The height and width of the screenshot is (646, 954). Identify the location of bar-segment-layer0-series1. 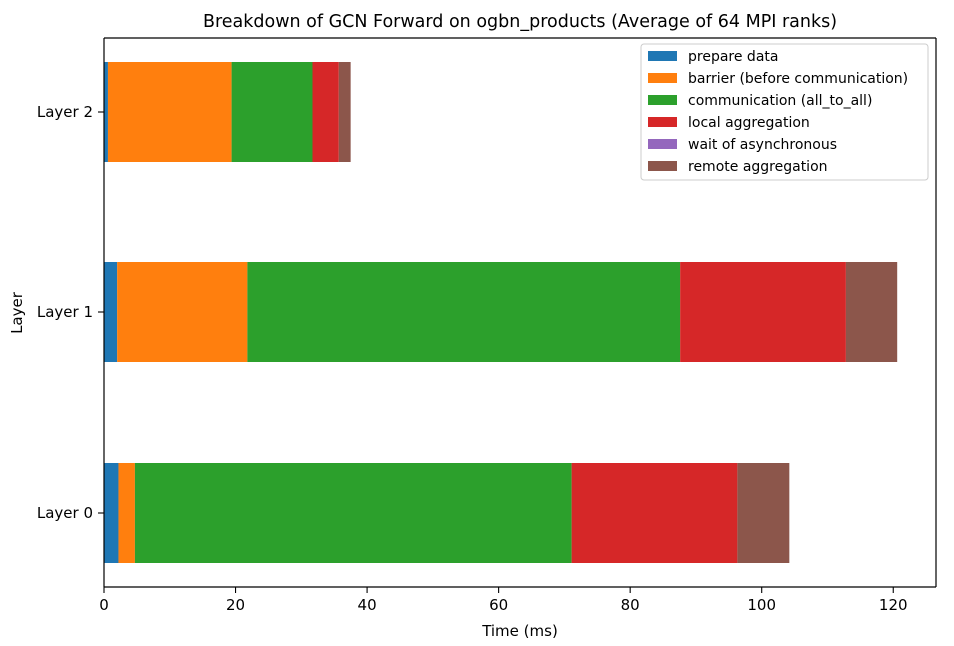
(126, 513).